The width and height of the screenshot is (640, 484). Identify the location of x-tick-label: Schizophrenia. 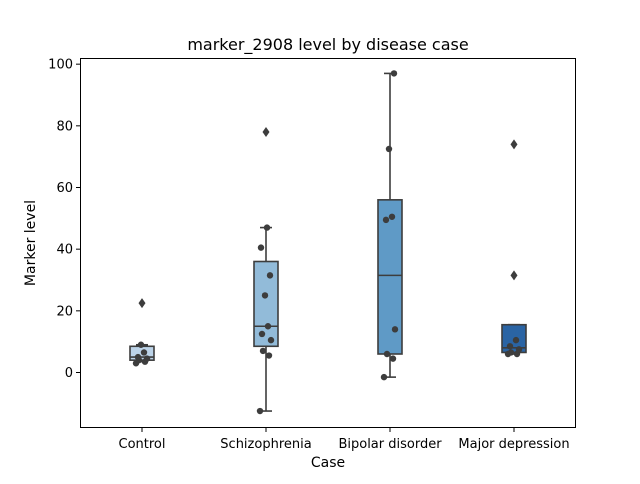
(265, 444).